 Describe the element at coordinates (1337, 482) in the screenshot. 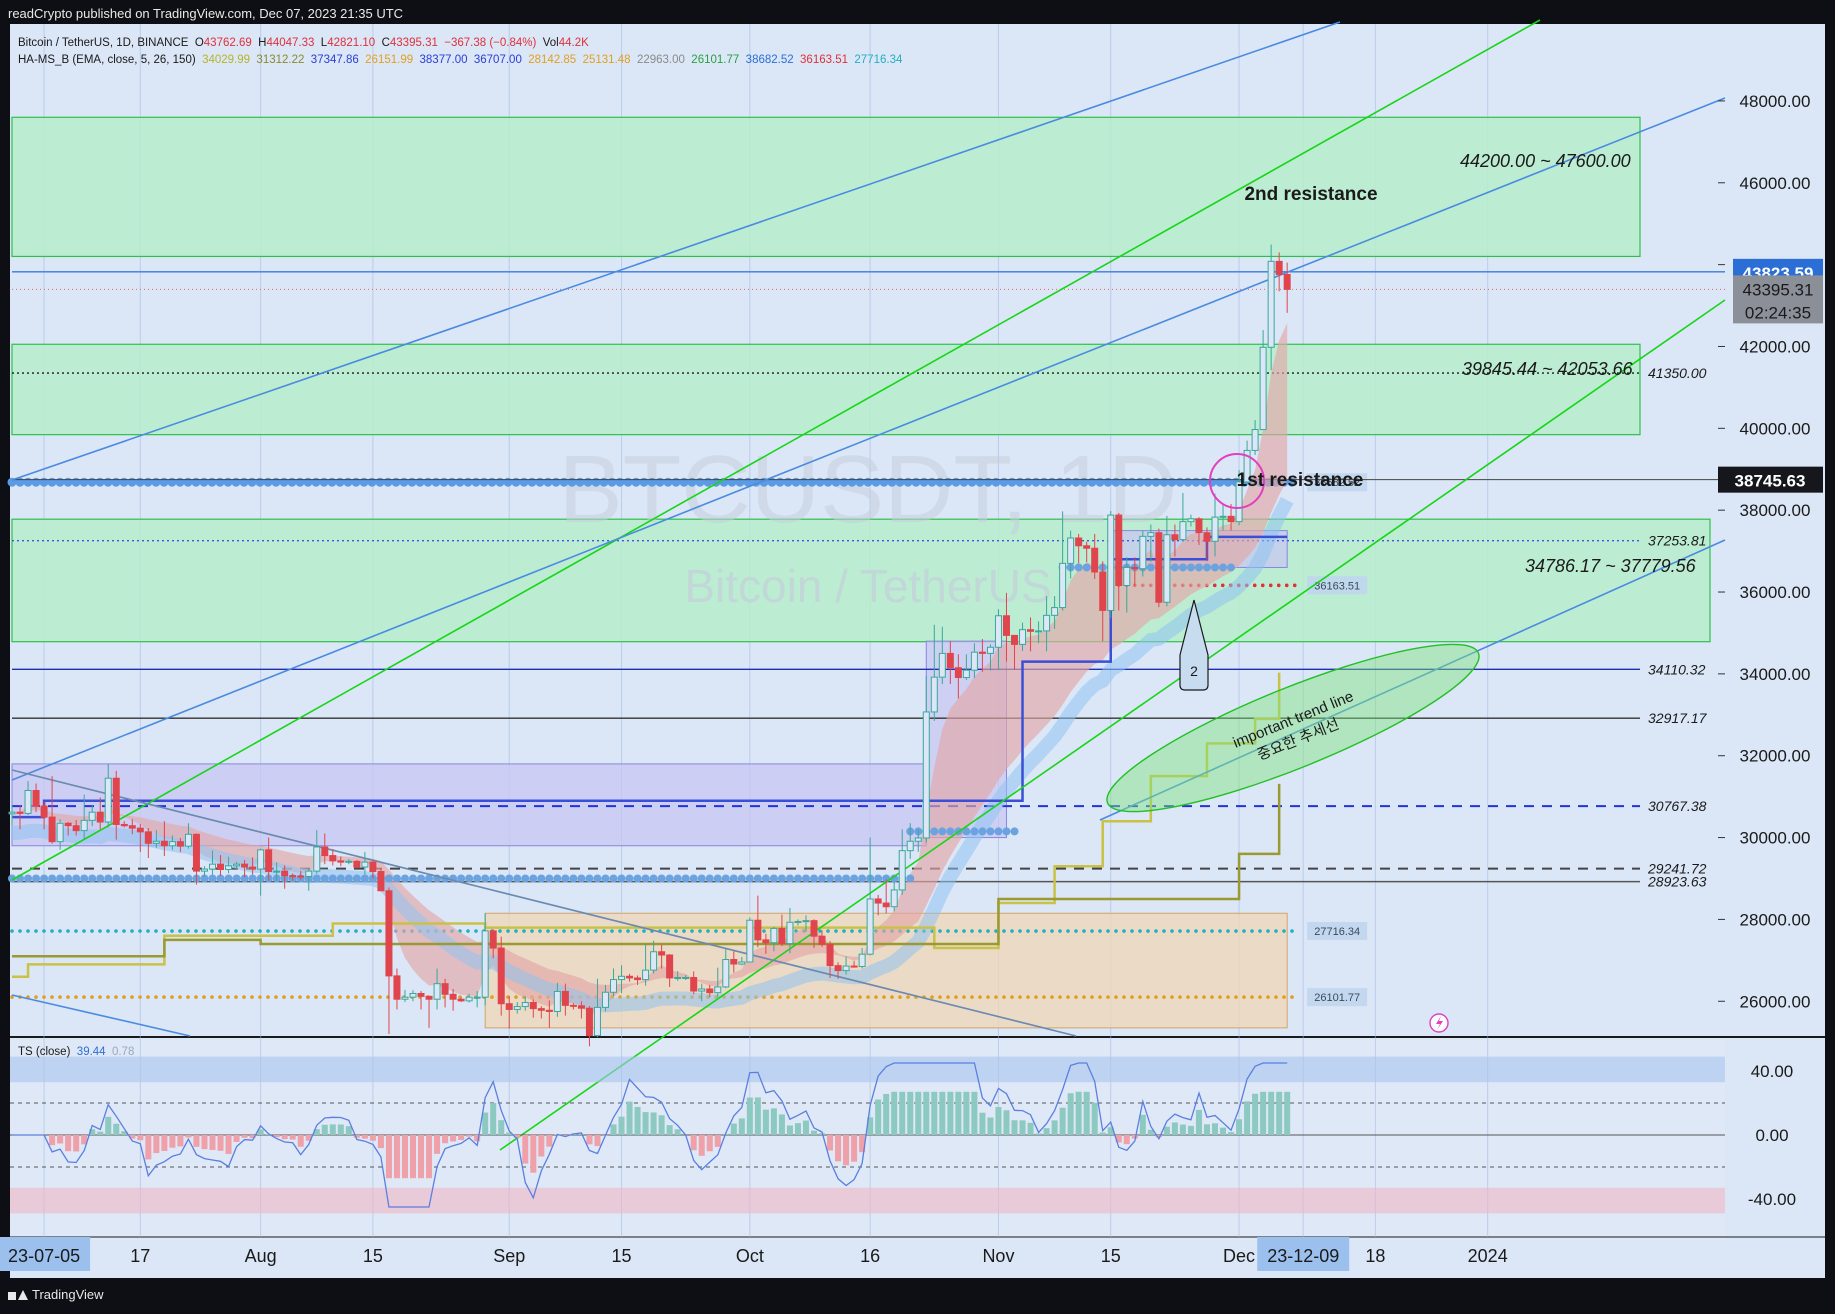

I see `level-label-box` at that location.